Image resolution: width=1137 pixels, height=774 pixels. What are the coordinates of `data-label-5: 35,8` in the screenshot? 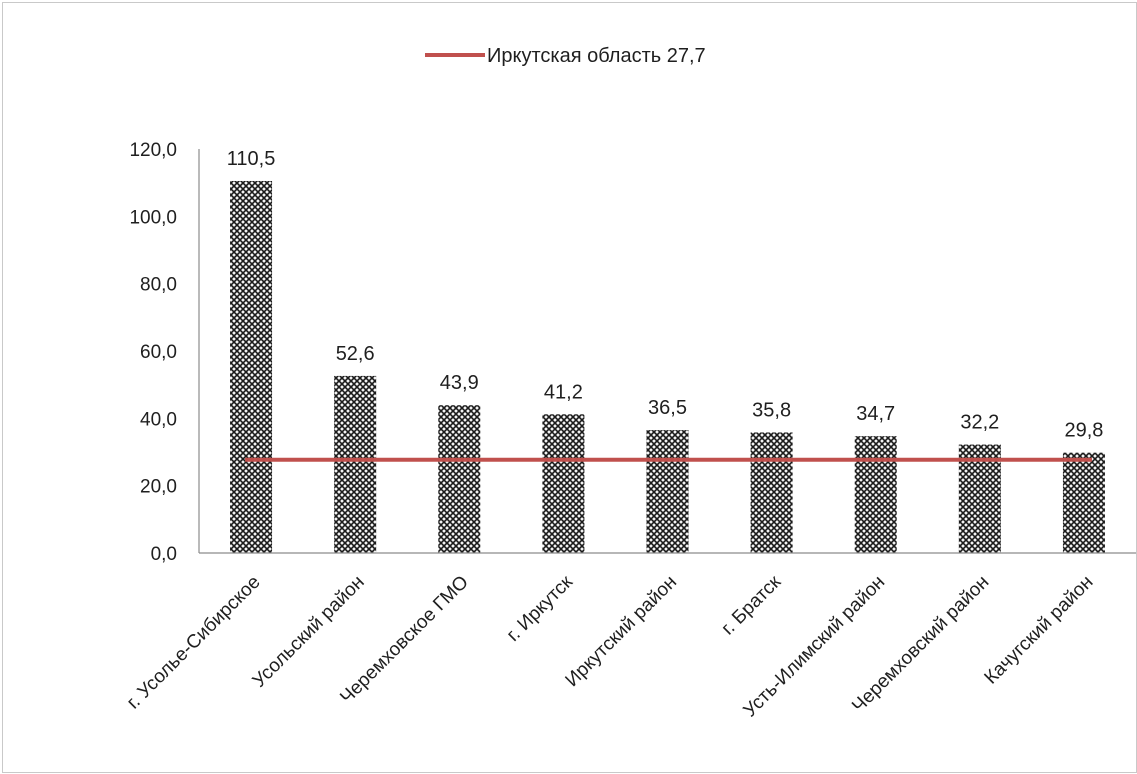 It's located at (771, 410).